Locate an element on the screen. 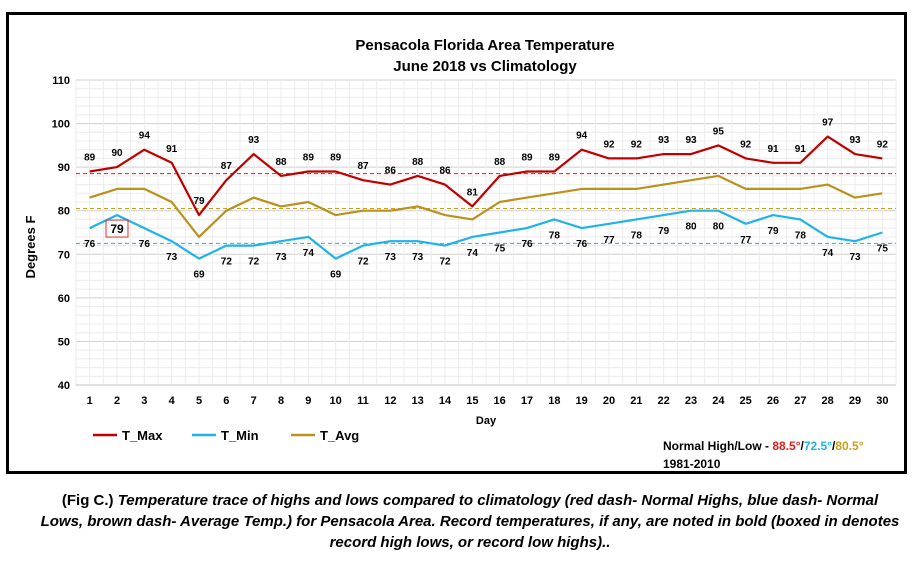  y-tick-label: 90 is located at coordinates (64, 168).